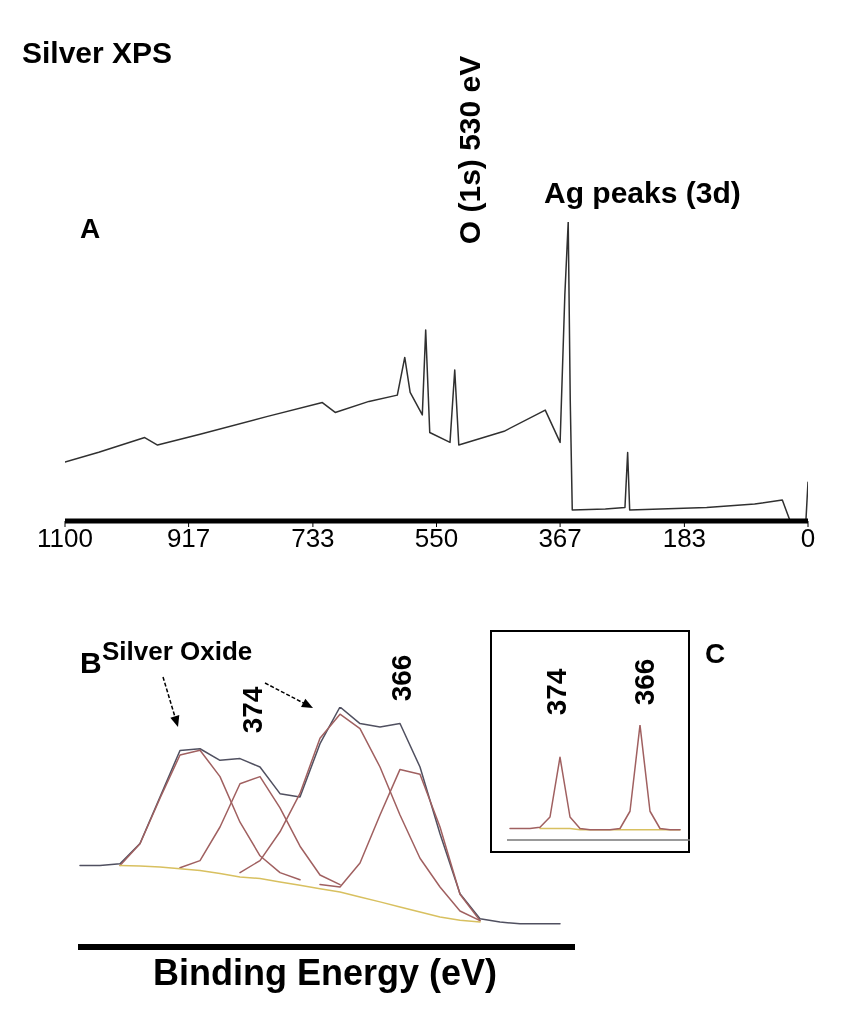 The height and width of the screenshot is (1014, 862). I want to click on x-tick-label: 550, so click(436, 538).